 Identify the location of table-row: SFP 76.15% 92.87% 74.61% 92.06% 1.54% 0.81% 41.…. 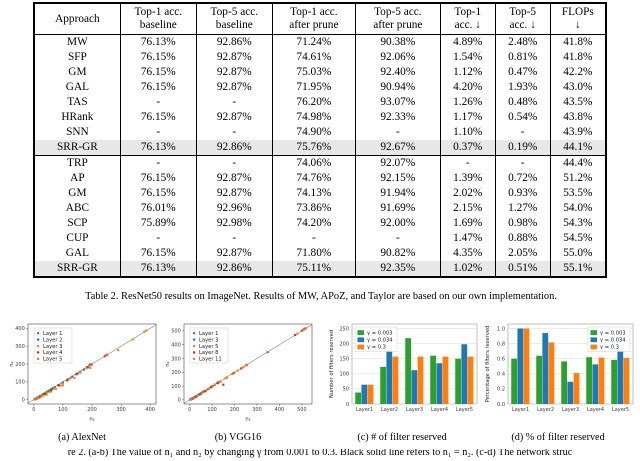
(319, 58).